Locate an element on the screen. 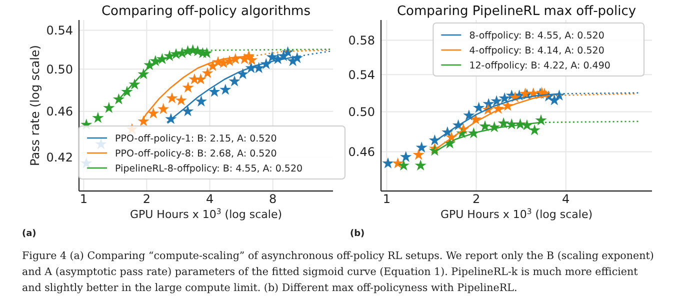 This screenshot has height=305, width=690. legend-label: PPO-off-policy-8: B: 2.68, A: 0.520 is located at coordinates (196, 154).